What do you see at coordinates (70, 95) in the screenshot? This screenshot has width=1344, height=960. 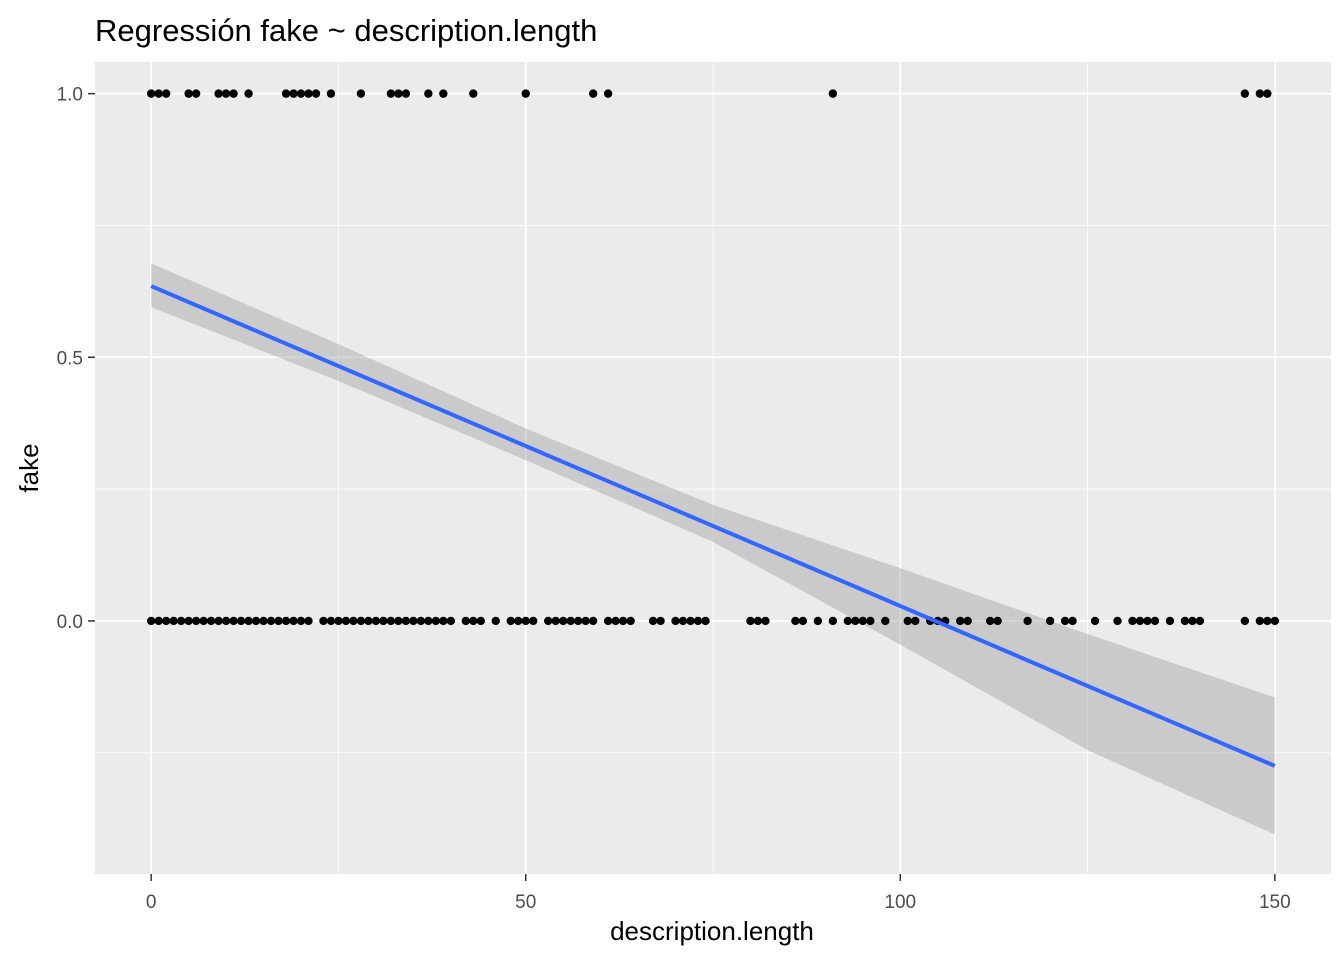 I see `y-tick-label: 1.0` at bounding box center [70, 95].